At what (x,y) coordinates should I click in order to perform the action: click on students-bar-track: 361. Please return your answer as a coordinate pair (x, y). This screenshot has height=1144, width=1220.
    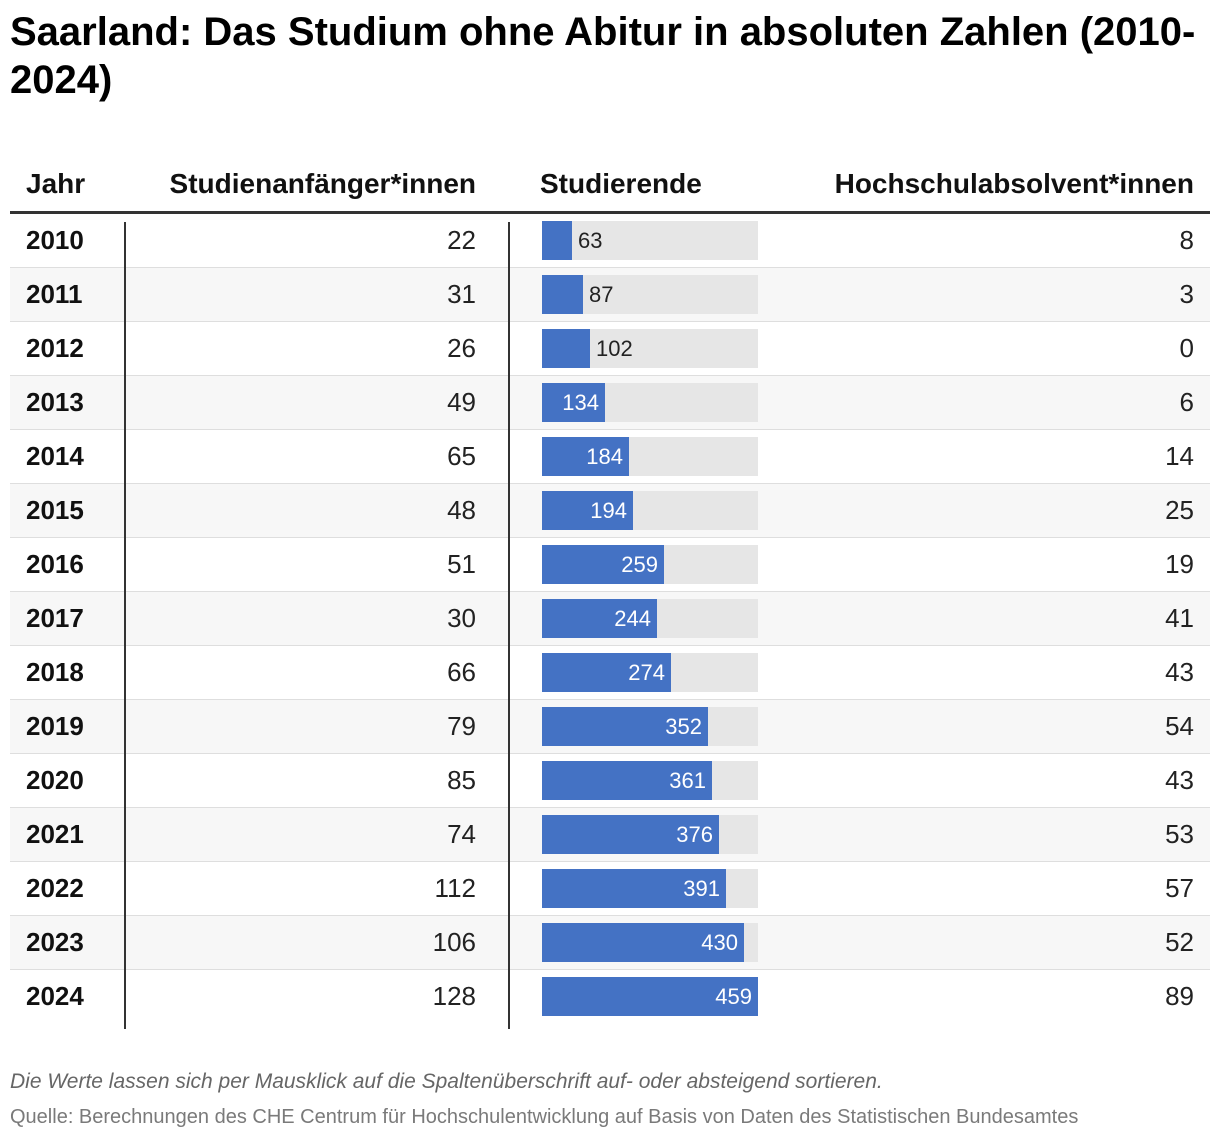
    Looking at the image, I should click on (650, 780).